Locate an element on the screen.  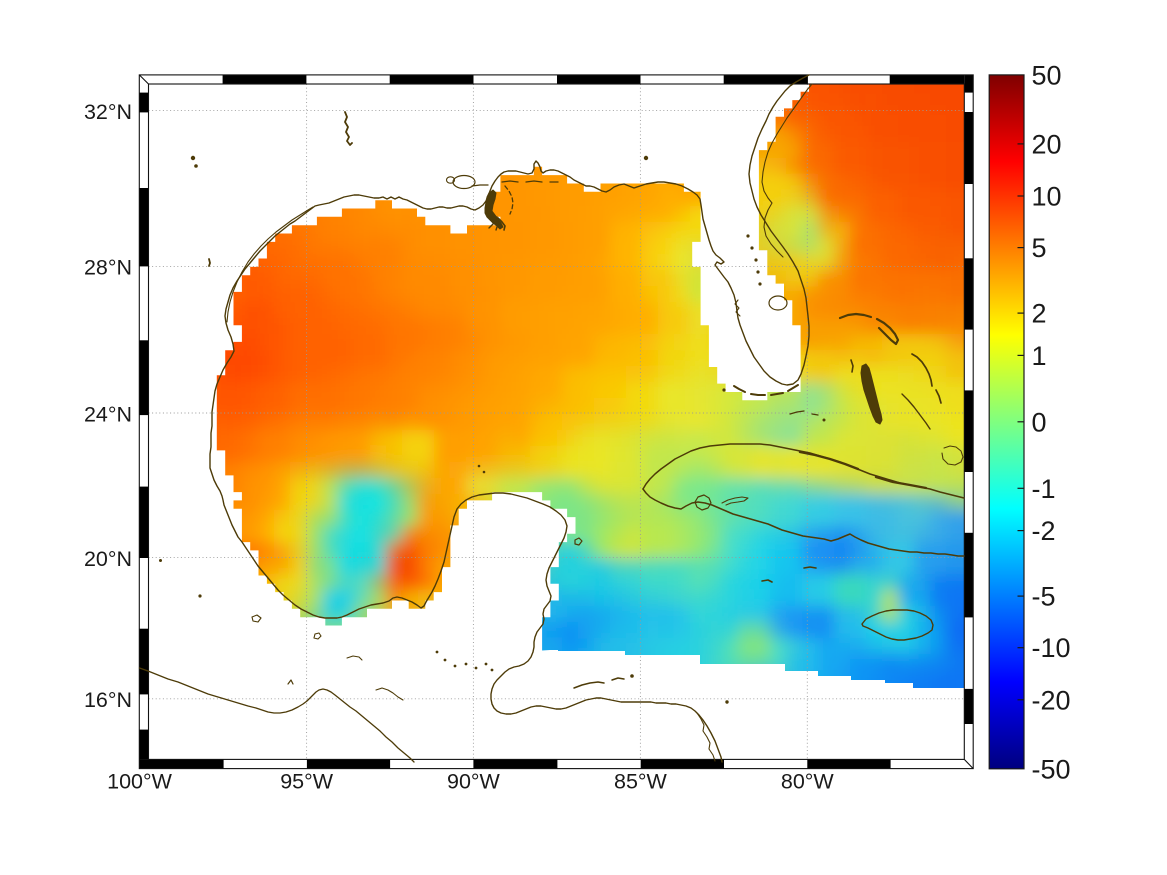
svg-text: 85°W is located at coordinates (641, 782).